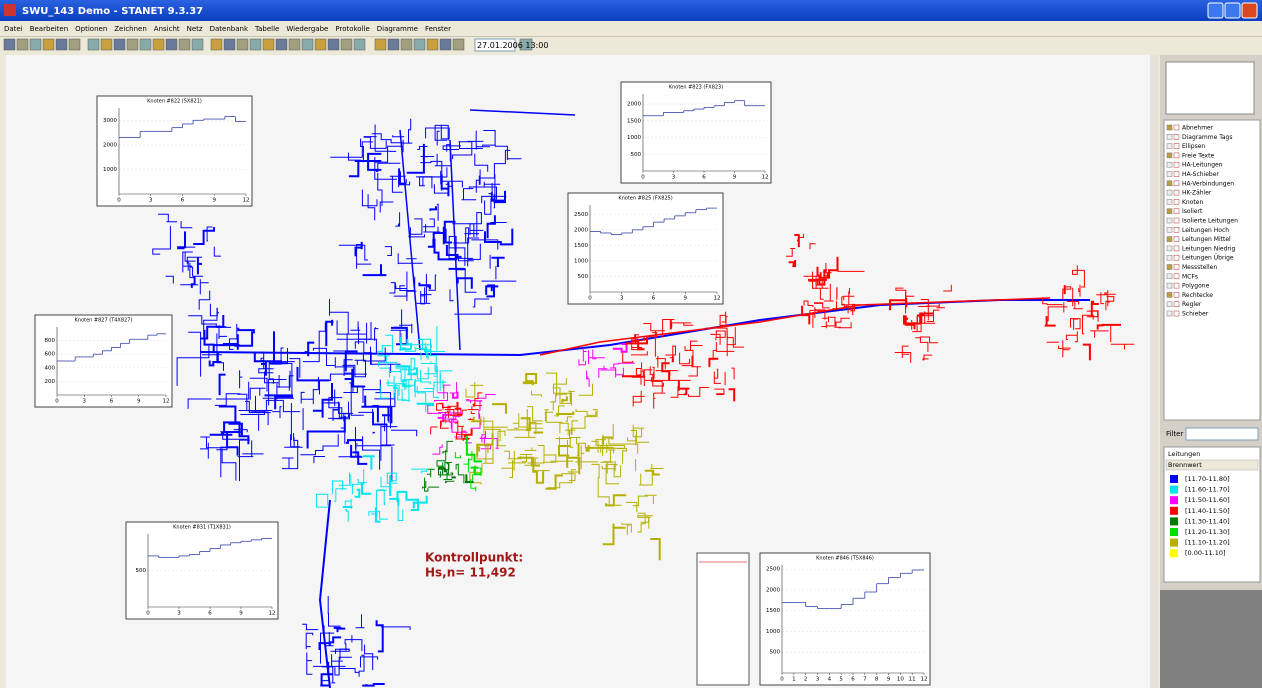  I want to click on minimize-button, so click(1215, 10).